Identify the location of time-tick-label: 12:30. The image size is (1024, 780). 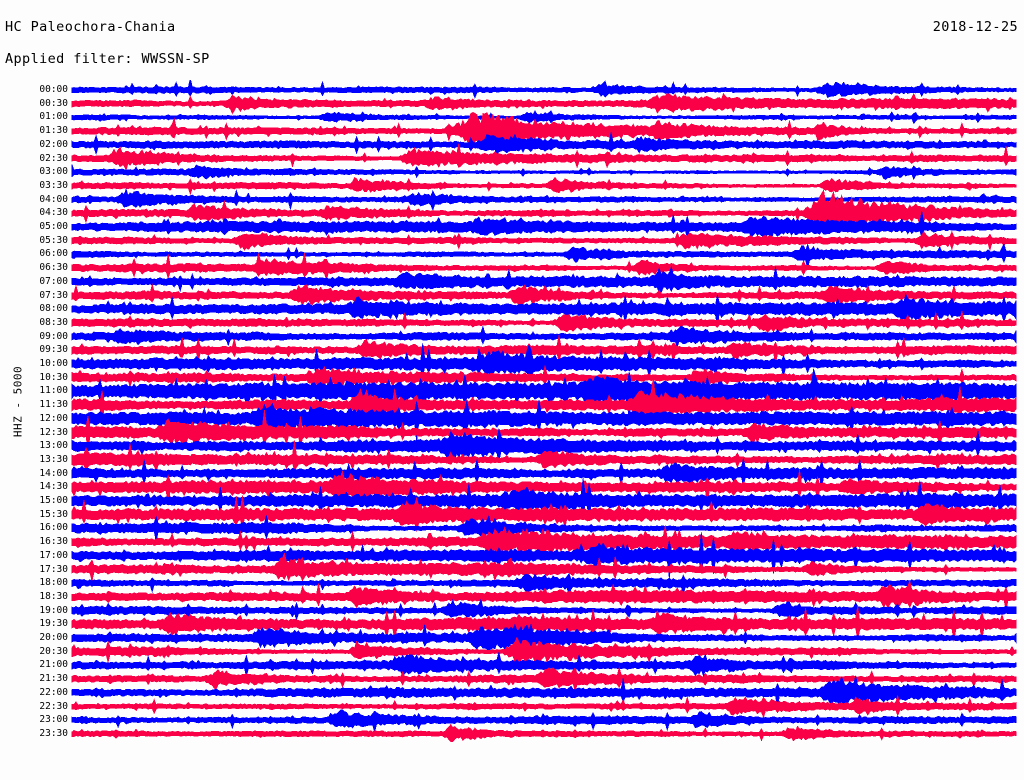
(53, 432).